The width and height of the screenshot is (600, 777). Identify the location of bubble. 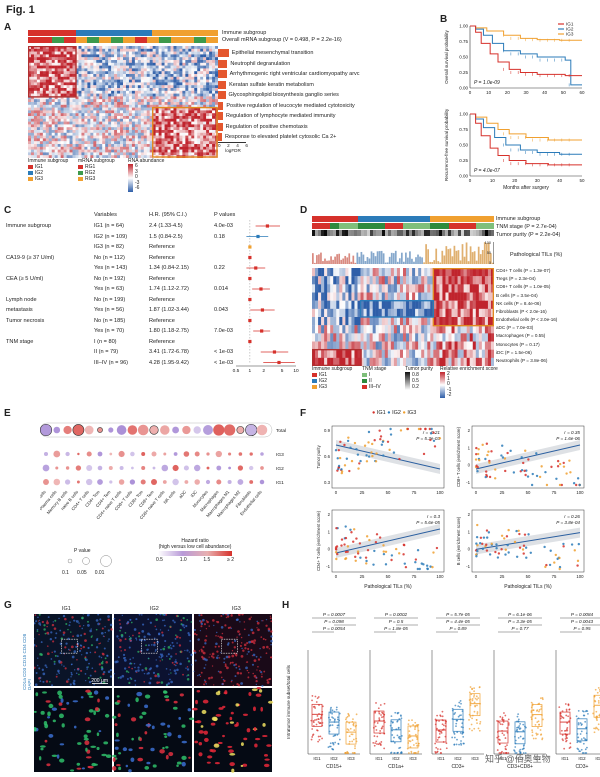
(262, 482).